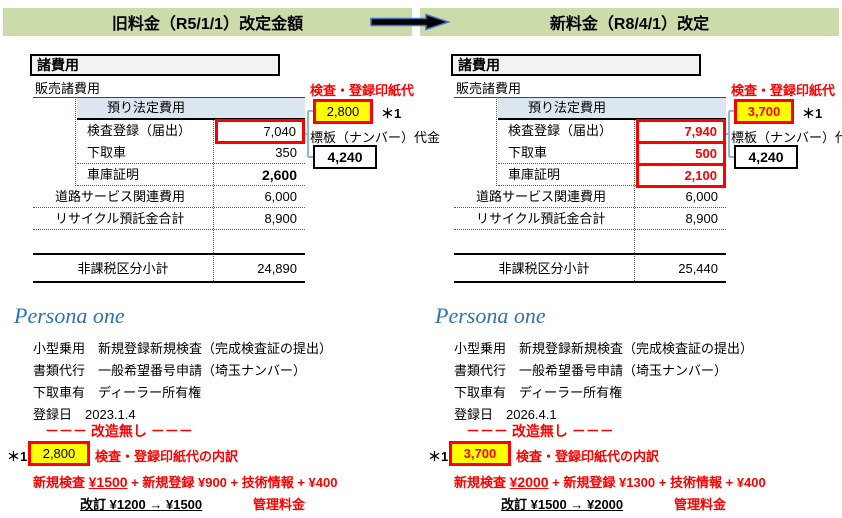 The width and height of the screenshot is (842, 518). I want to click on row-garage-certificate: 車庫証明, so click(612, 175).